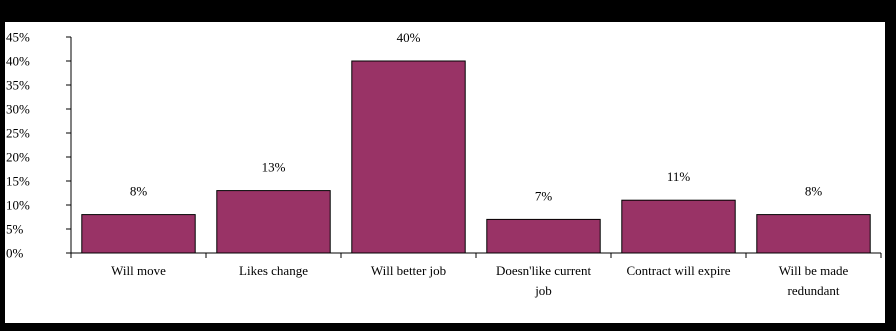 The image size is (896, 331). I want to click on y-tick-label: 0%, so click(15, 253).